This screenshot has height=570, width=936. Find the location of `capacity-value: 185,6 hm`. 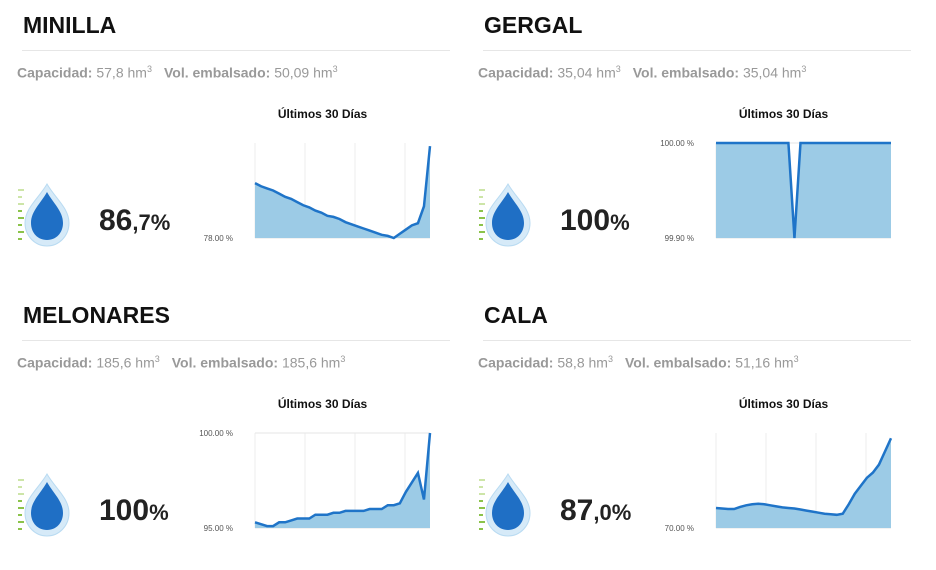

capacity-value: 185,6 hm is located at coordinates (125, 362).